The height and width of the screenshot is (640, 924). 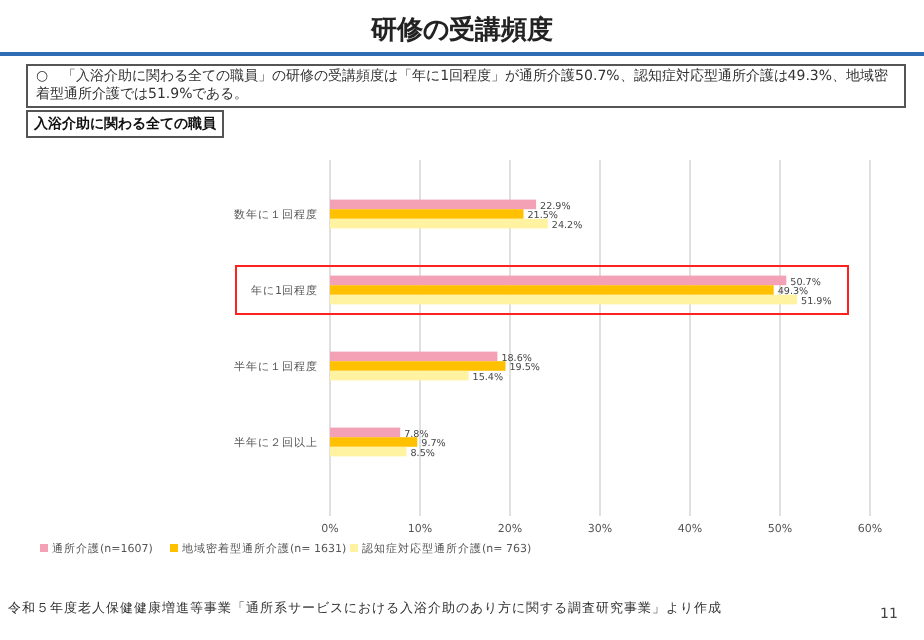 What do you see at coordinates (461, 30) in the screenshot?
I see `chart-title: 研修の受講頻度` at bounding box center [461, 30].